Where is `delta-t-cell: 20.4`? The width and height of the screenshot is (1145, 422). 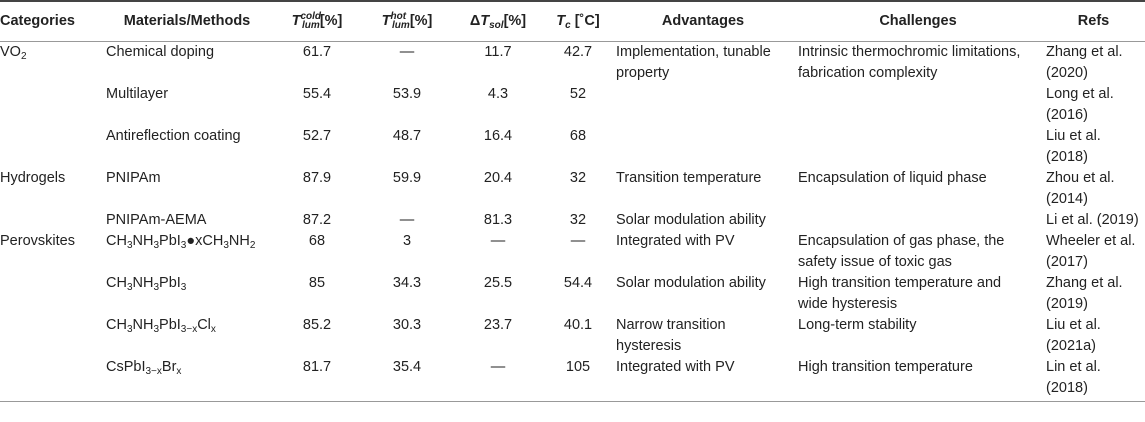
delta-t-cell: 20.4 is located at coordinates (498, 178).